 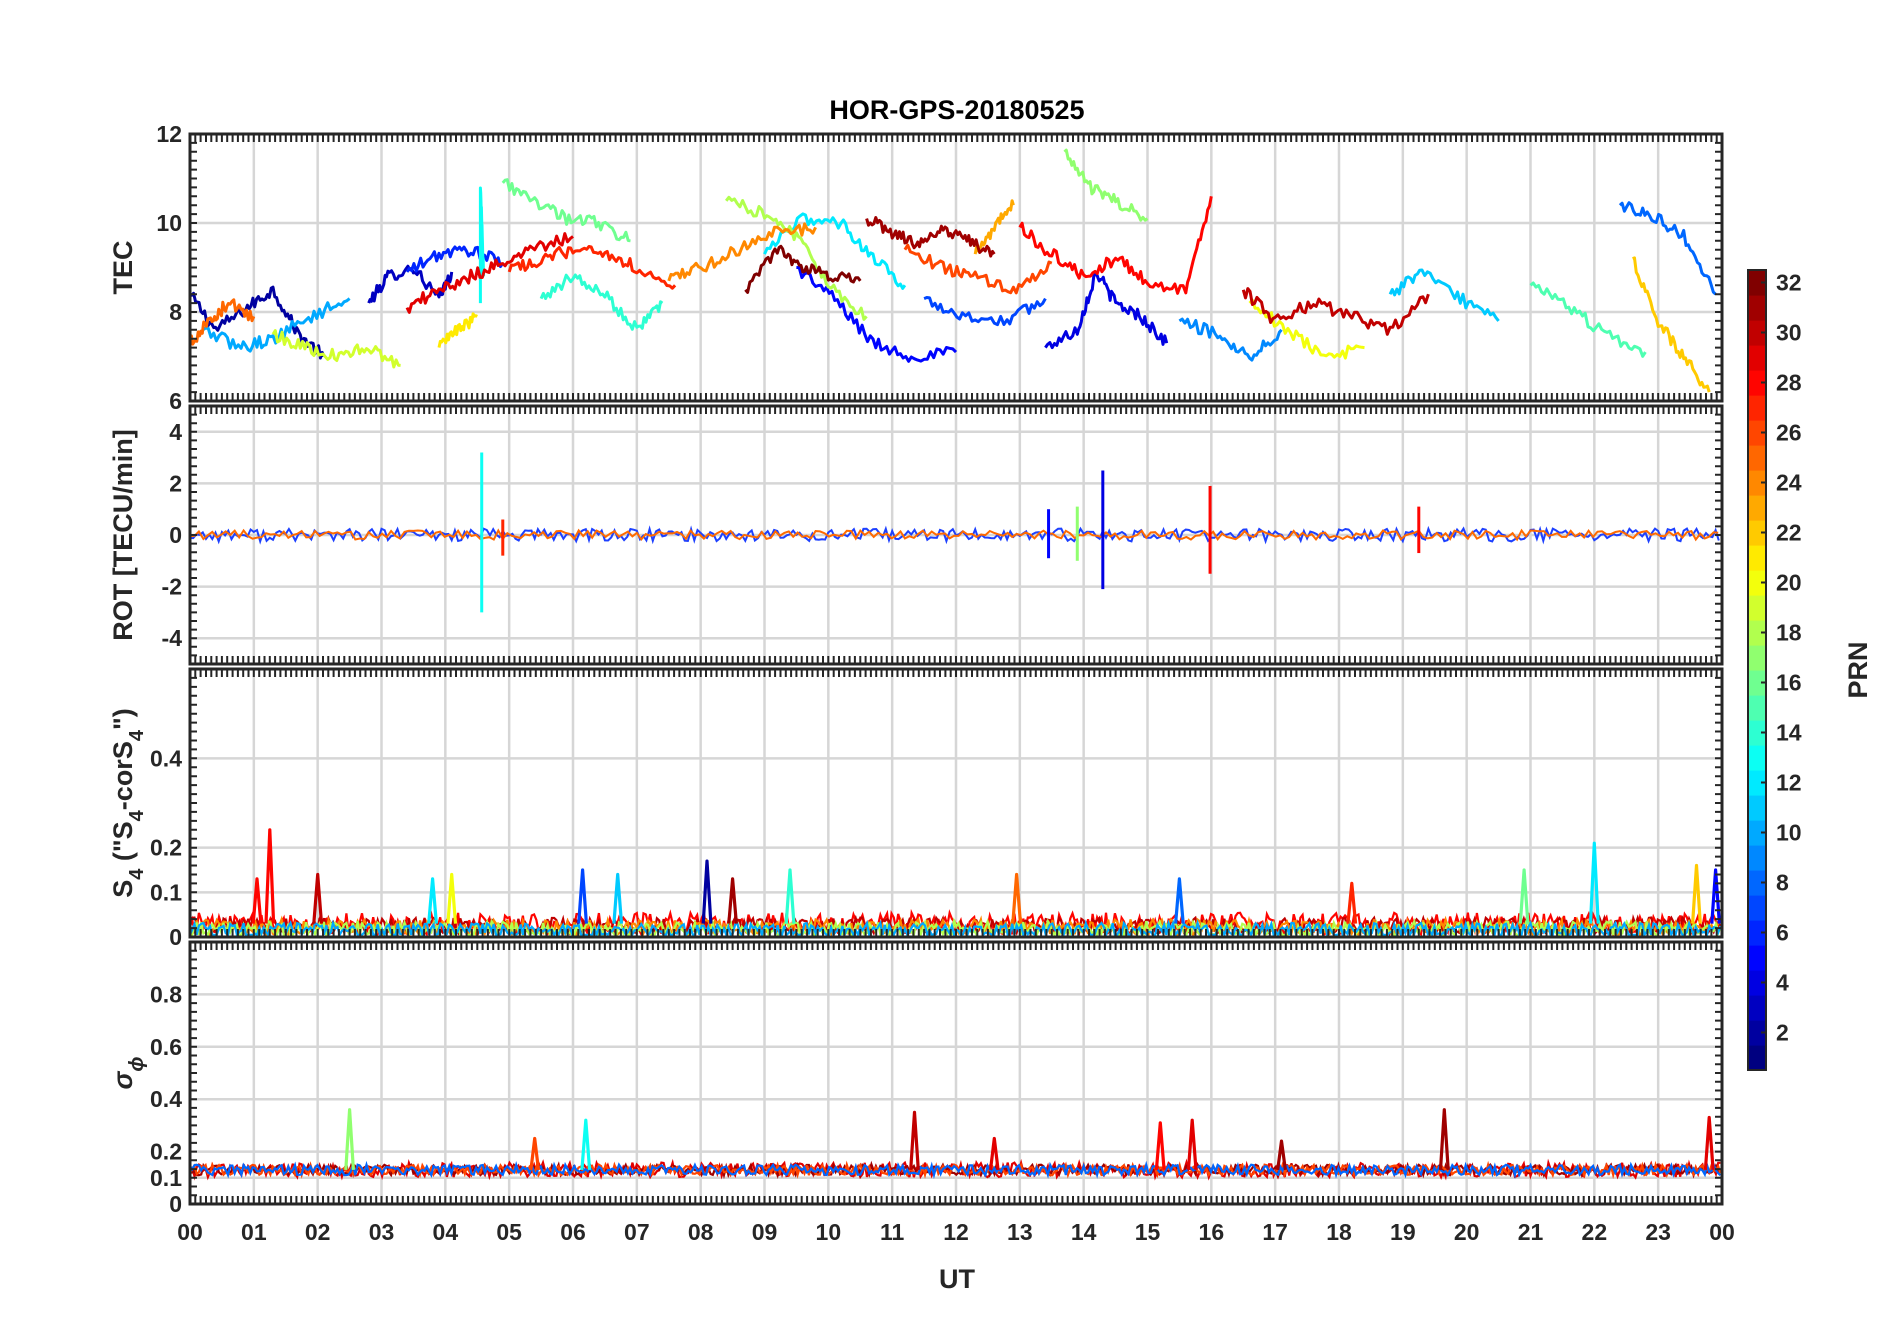 What do you see at coordinates (123, 268) in the screenshot?
I see `y-axis-label: TEC` at bounding box center [123, 268].